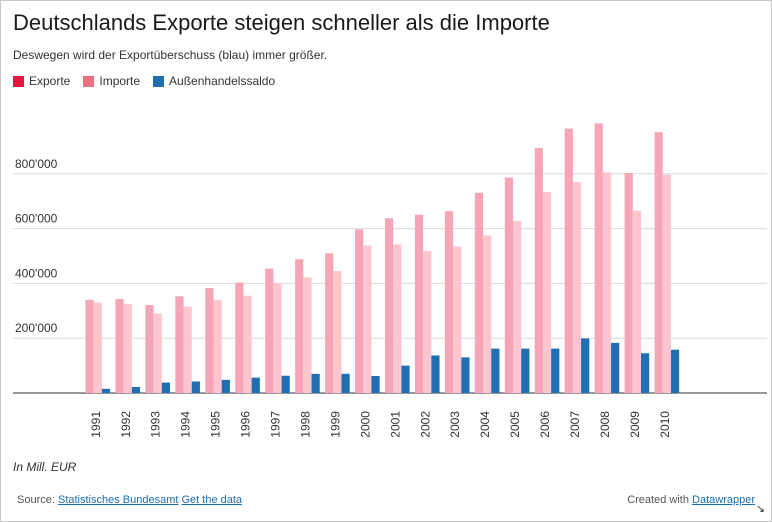 The image size is (772, 522). Describe the element at coordinates (159, 81) in the screenshot. I see `legend-swatch-saldo` at that location.